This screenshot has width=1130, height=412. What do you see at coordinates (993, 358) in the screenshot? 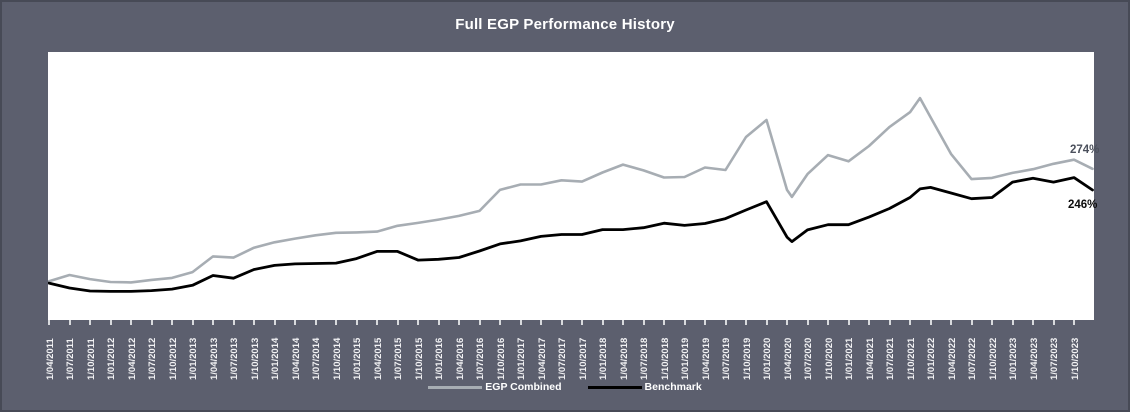
I see `x-tick-label: 1/10/2022` at bounding box center [993, 358].